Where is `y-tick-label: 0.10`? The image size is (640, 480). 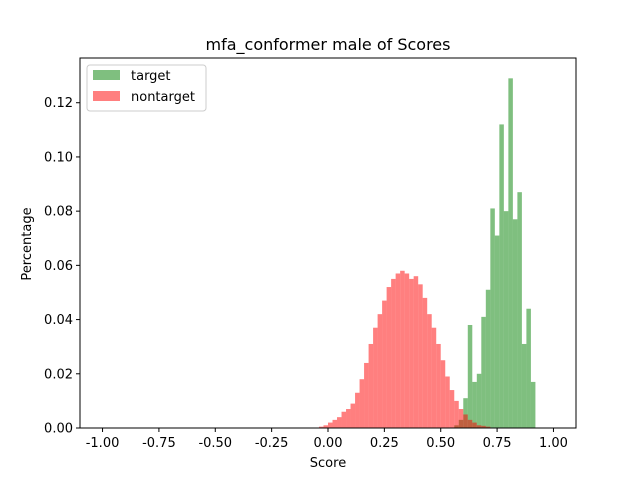
y-tick-label: 0.10 is located at coordinates (58, 157).